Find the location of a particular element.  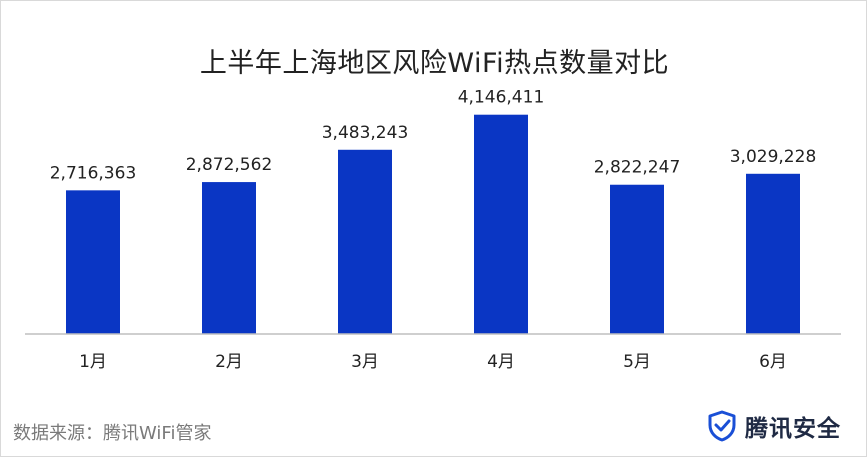

category-label-5: 5月 is located at coordinates (637, 362).